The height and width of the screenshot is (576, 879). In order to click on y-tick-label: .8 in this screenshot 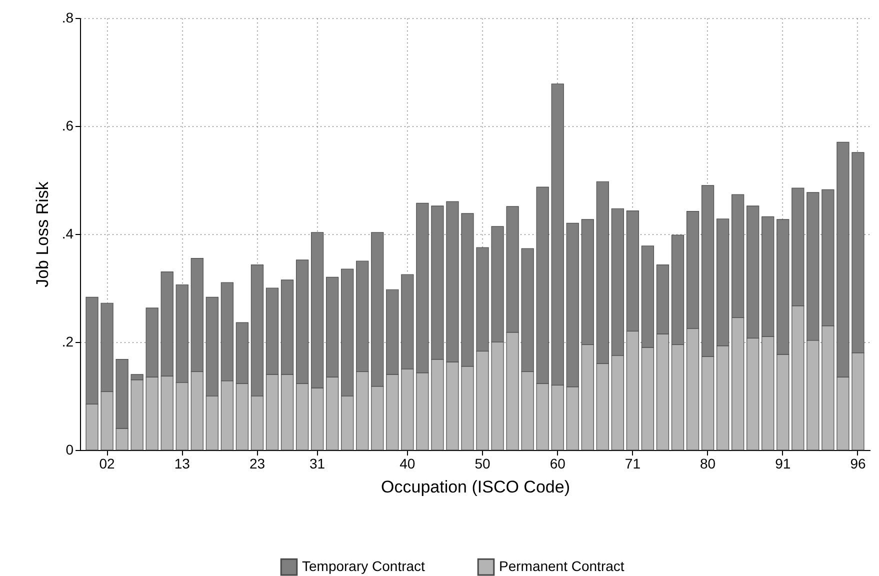, I will do `click(68, 18)`.